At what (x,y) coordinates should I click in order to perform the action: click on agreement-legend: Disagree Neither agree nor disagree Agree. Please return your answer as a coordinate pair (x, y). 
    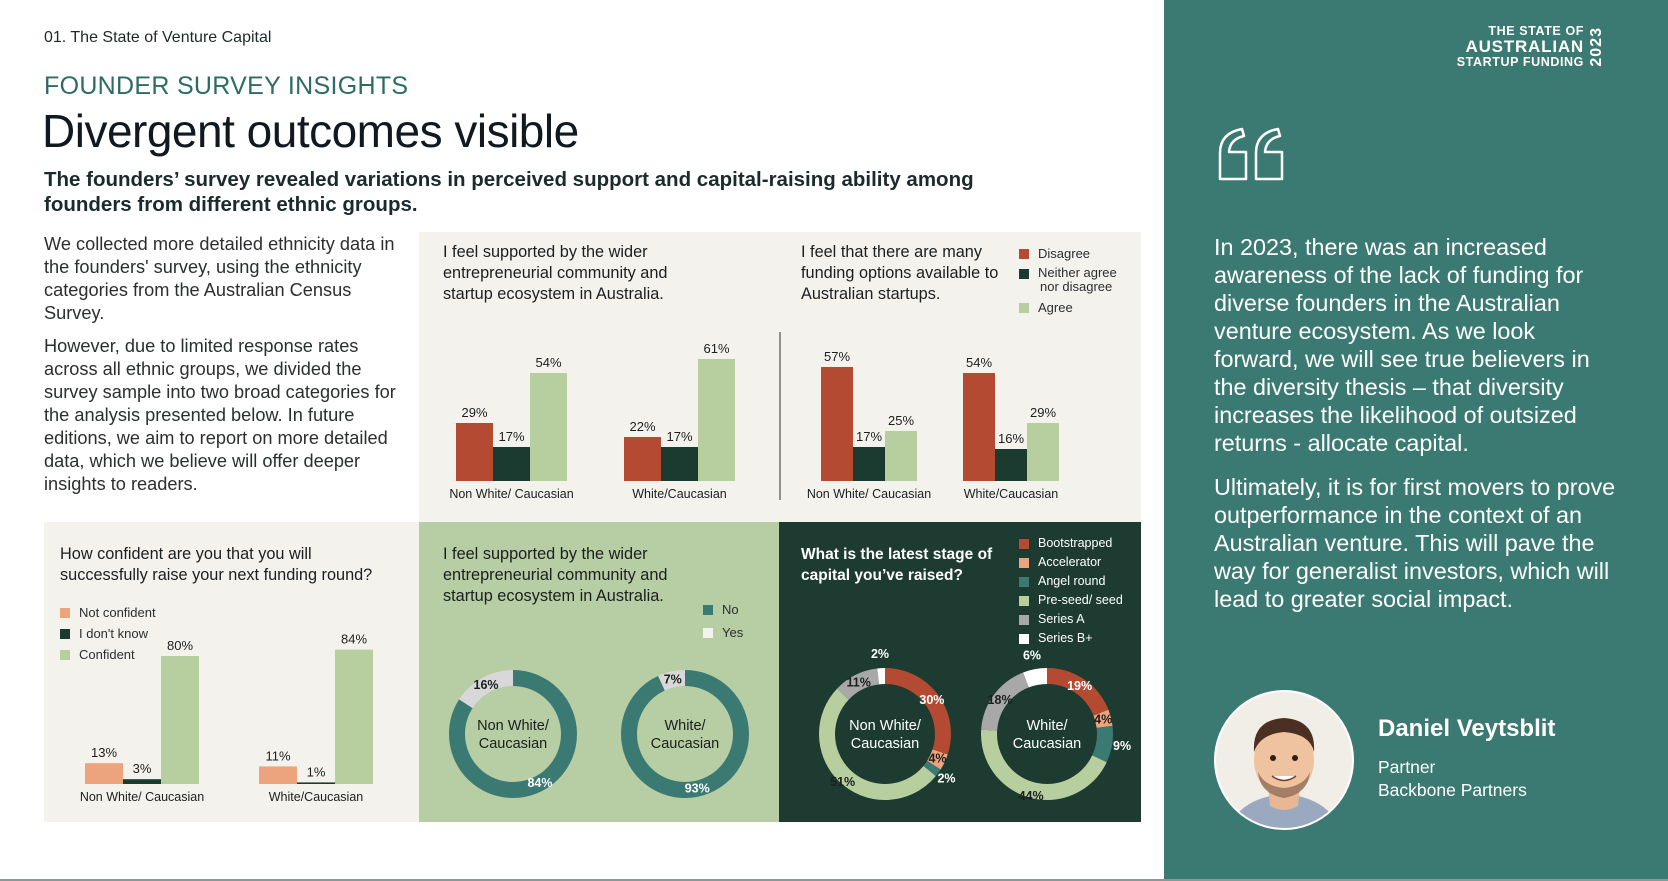
    Looking at the image, I should click on (1068, 283).